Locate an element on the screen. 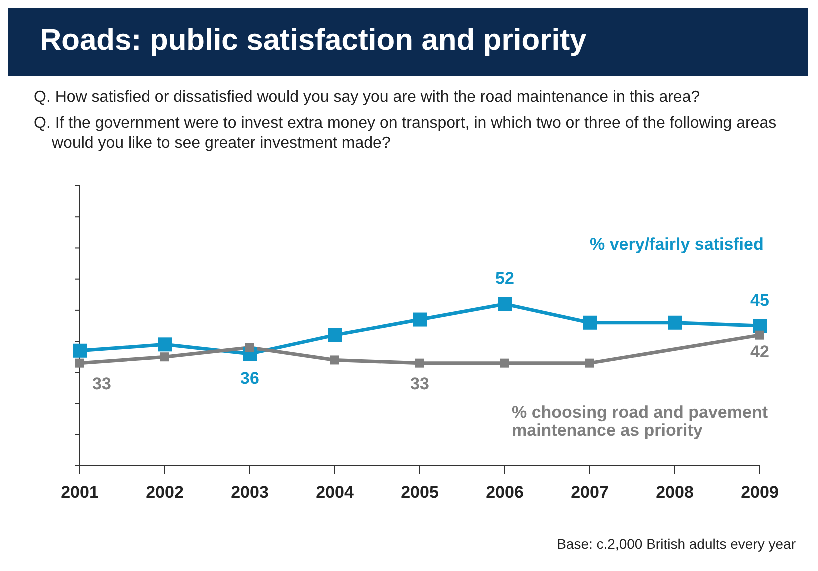 Image resolution: width=818 pixels, height=571 pixels. x-tick-label: 2004 is located at coordinates (335, 492).